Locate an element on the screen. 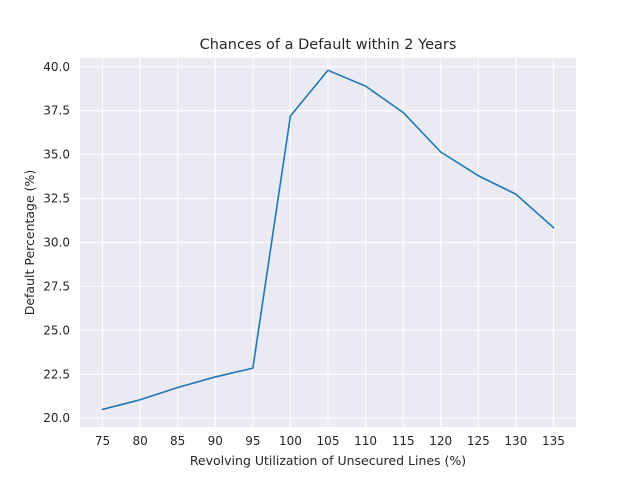 The width and height of the screenshot is (640, 480). x-tick-label: 75 is located at coordinates (102, 441).